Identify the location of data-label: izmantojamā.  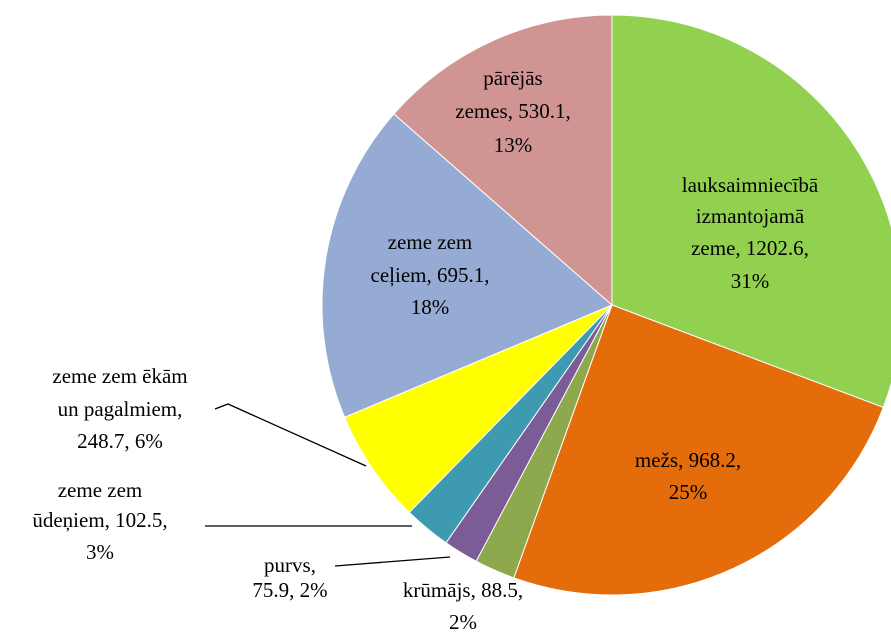
(750, 216).